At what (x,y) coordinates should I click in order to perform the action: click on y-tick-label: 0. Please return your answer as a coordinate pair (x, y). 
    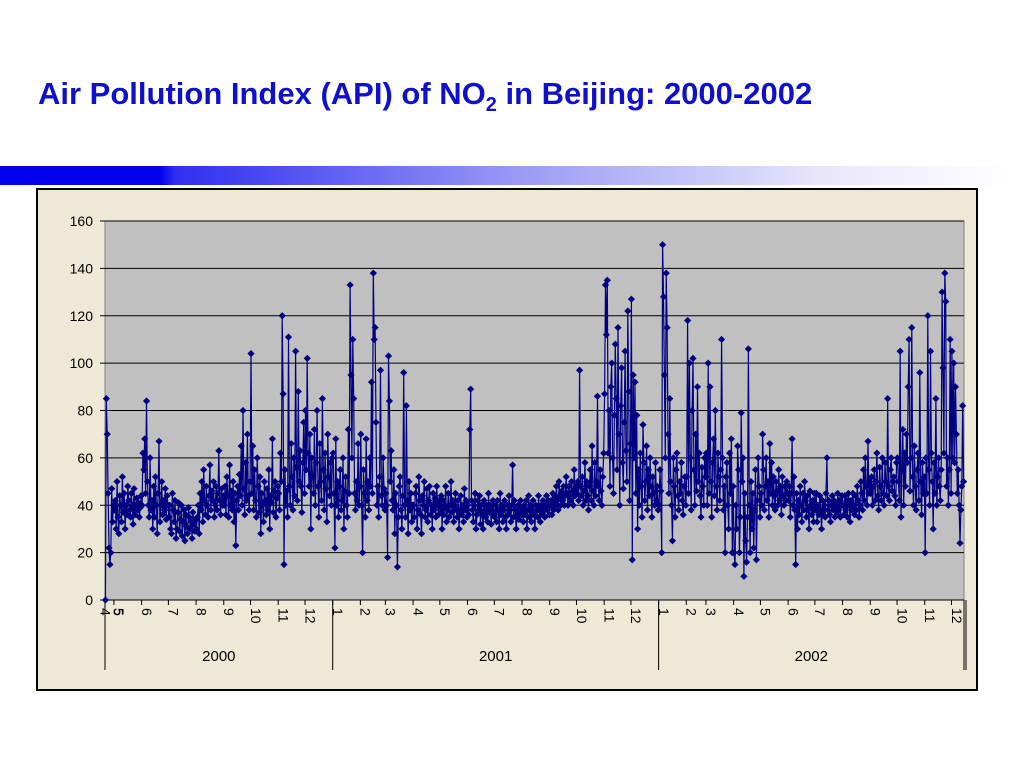
    Looking at the image, I should click on (89, 600).